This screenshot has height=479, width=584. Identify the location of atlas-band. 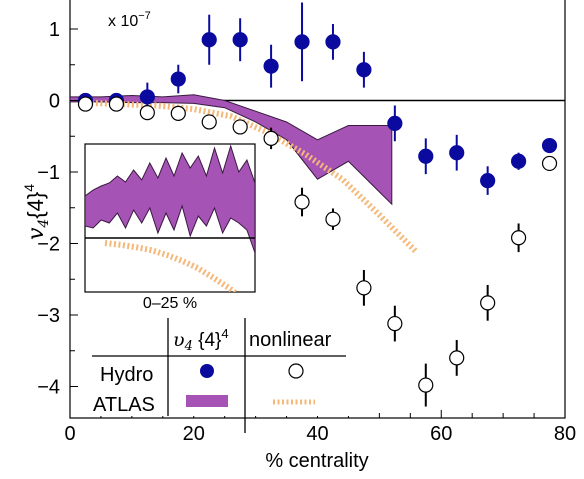
(231, 150).